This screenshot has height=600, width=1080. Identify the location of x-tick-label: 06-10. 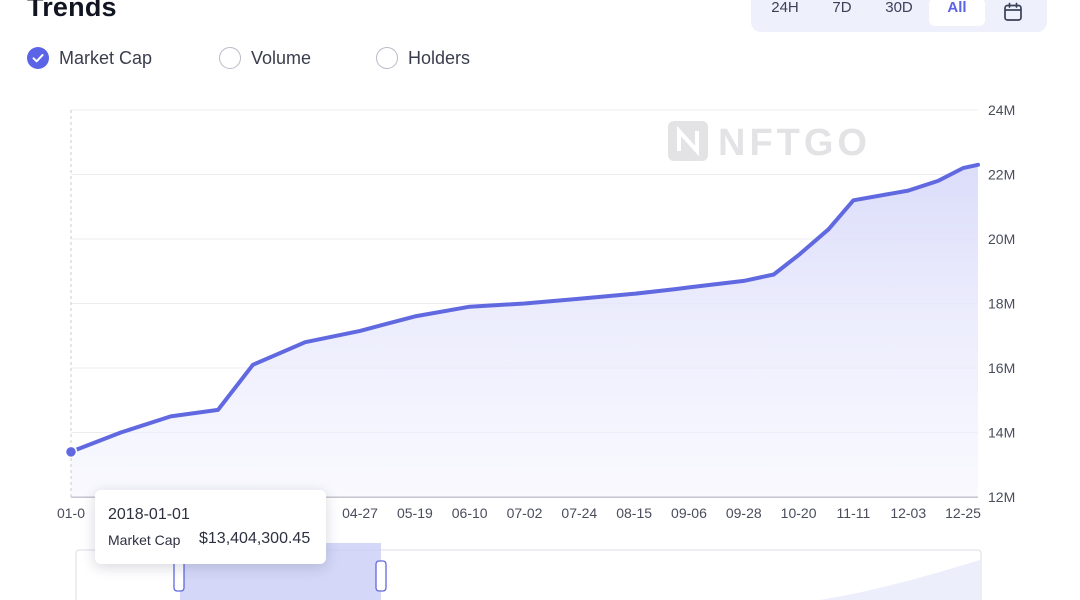
(470, 513).